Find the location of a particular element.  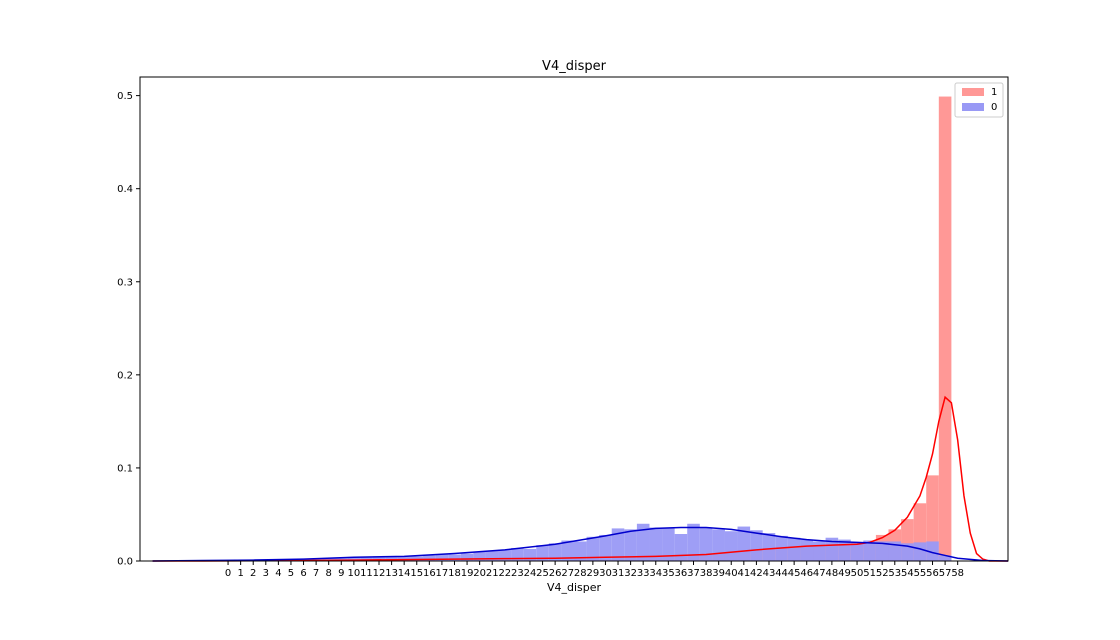

x-tick-label-29: 29 is located at coordinates (593, 573).